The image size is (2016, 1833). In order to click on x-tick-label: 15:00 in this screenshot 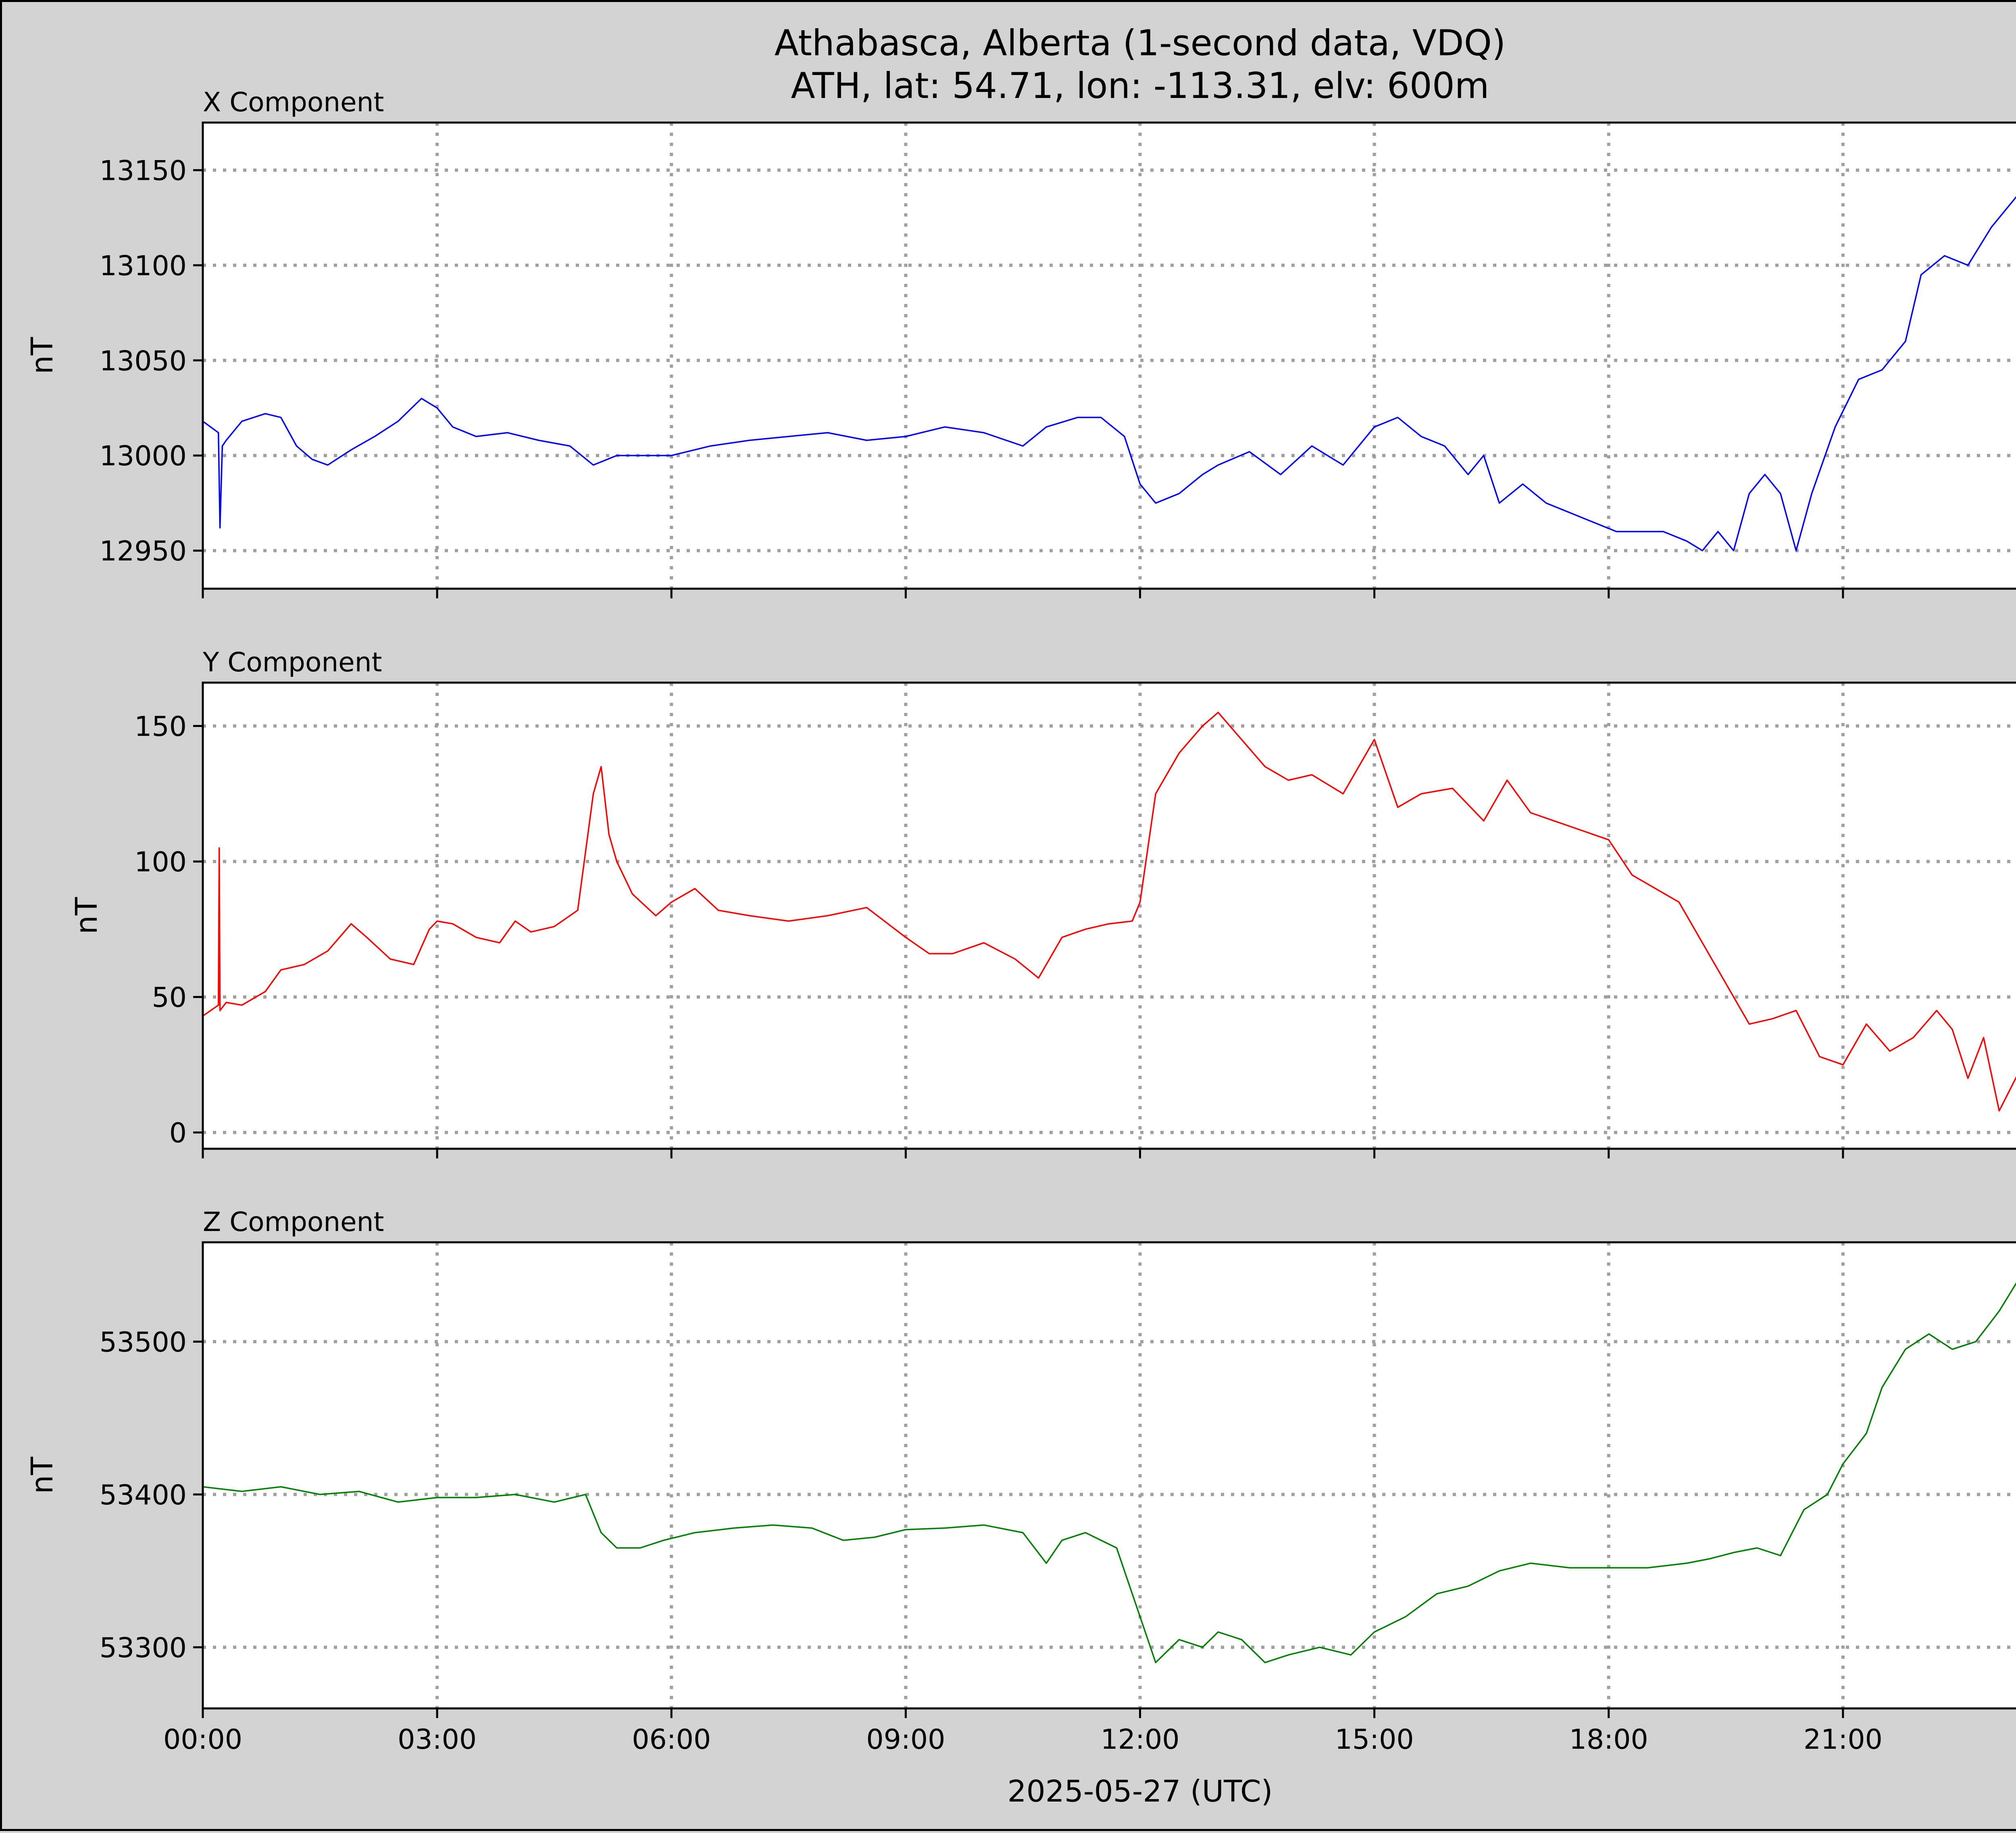, I will do `click(1375, 1740)`.